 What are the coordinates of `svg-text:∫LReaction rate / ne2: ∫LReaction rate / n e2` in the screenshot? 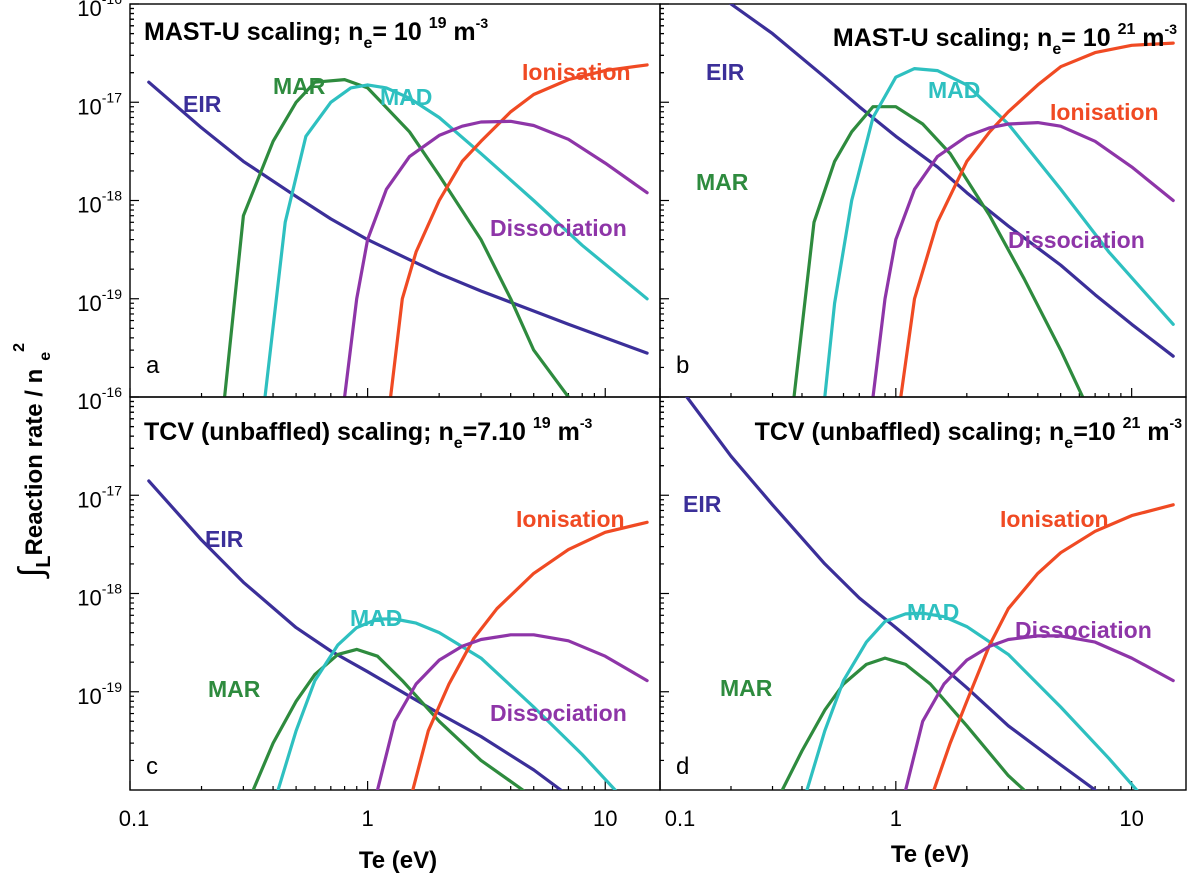 It's located at (33, 461).